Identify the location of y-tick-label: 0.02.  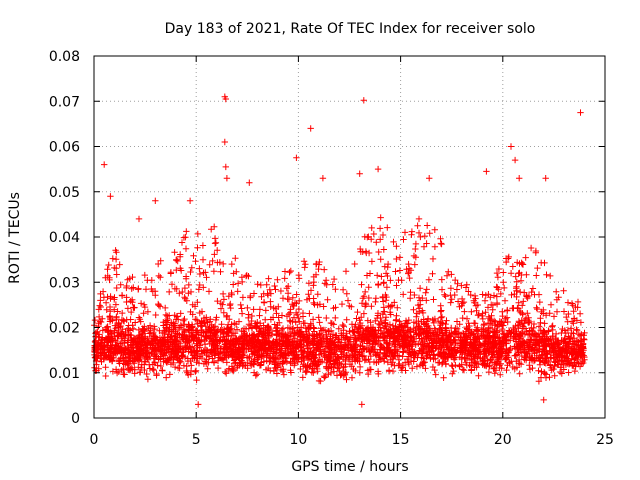
(64, 329).